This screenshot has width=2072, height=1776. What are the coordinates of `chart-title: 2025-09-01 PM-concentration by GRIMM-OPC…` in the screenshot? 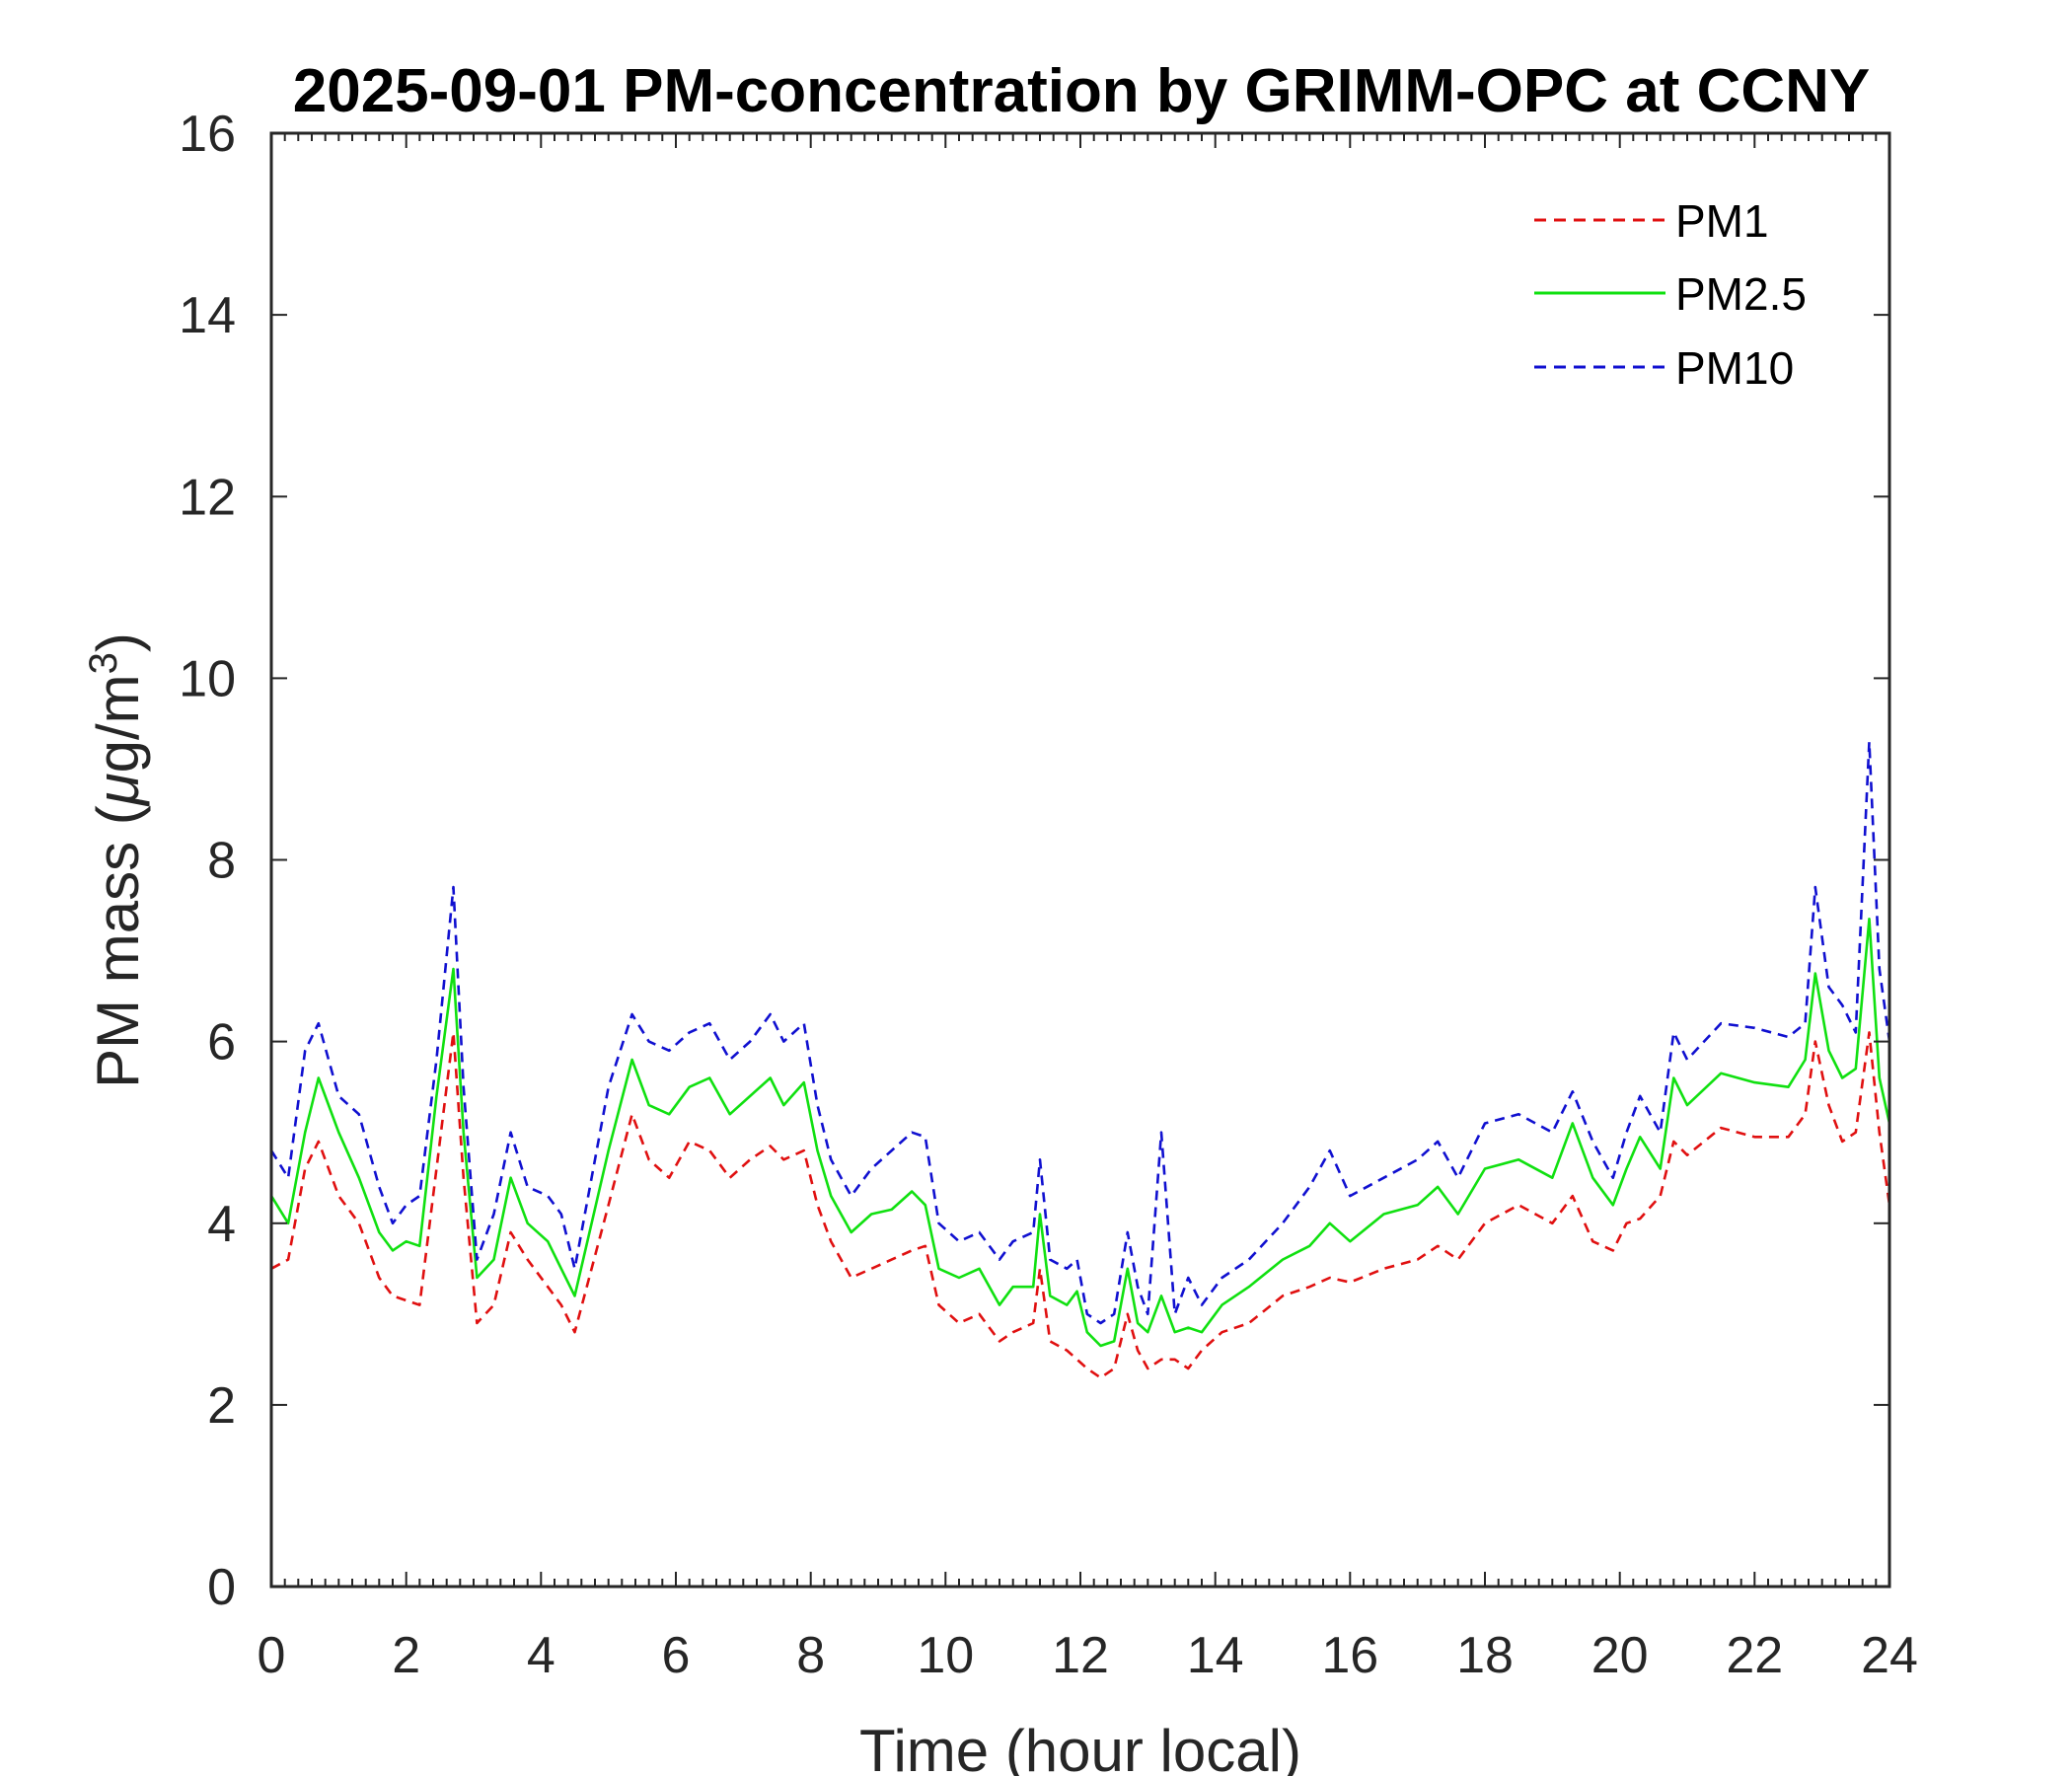 It's located at (1082, 91).